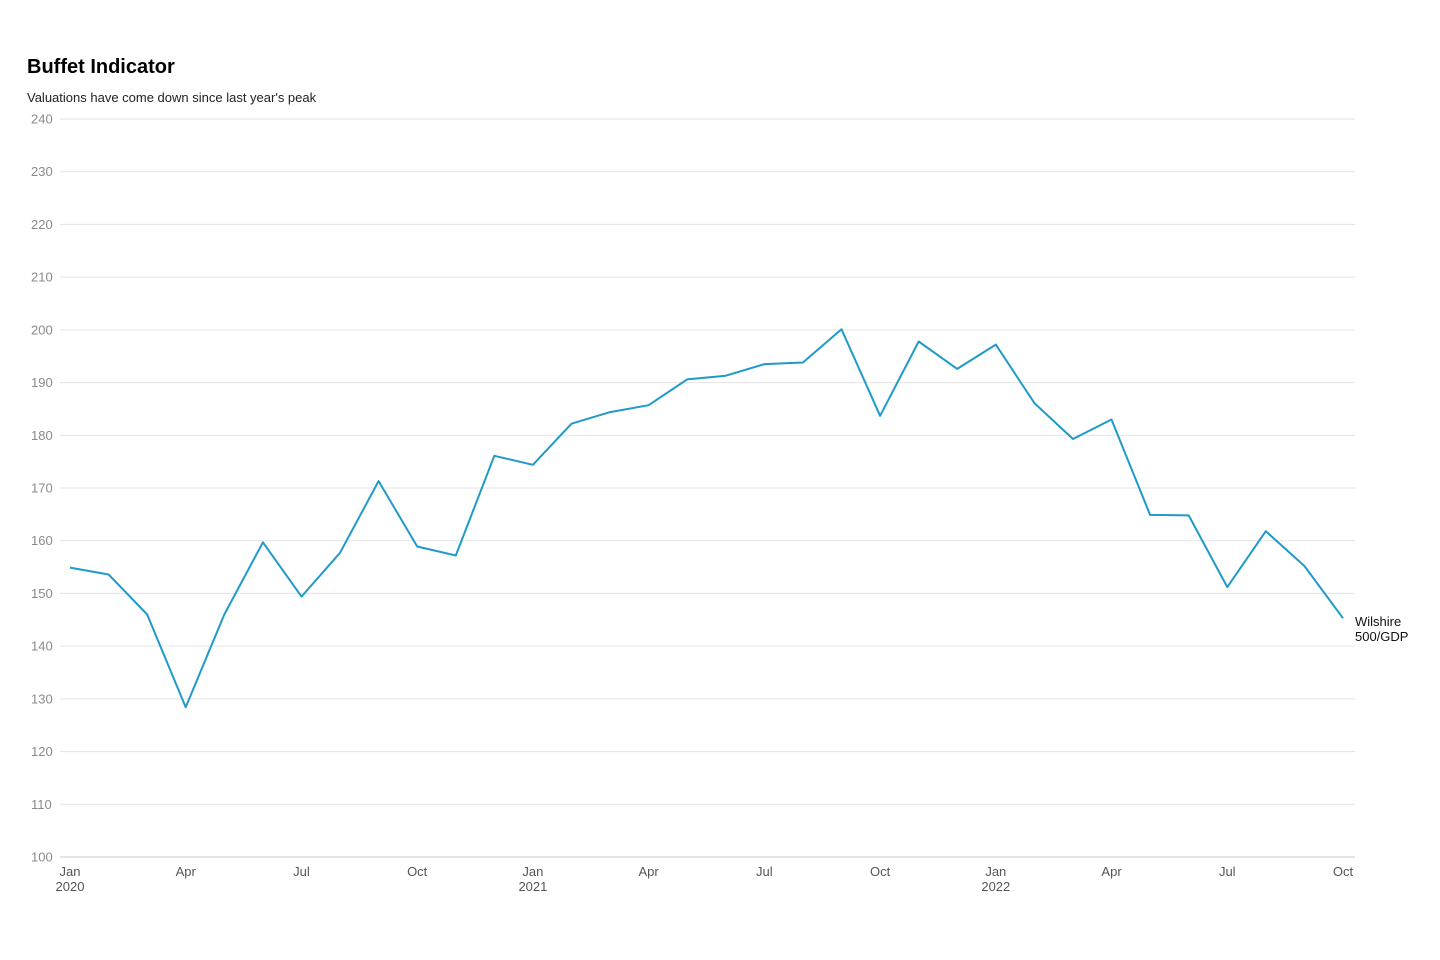  What do you see at coordinates (42, 382) in the screenshot?
I see `y-tick-label: 190` at bounding box center [42, 382].